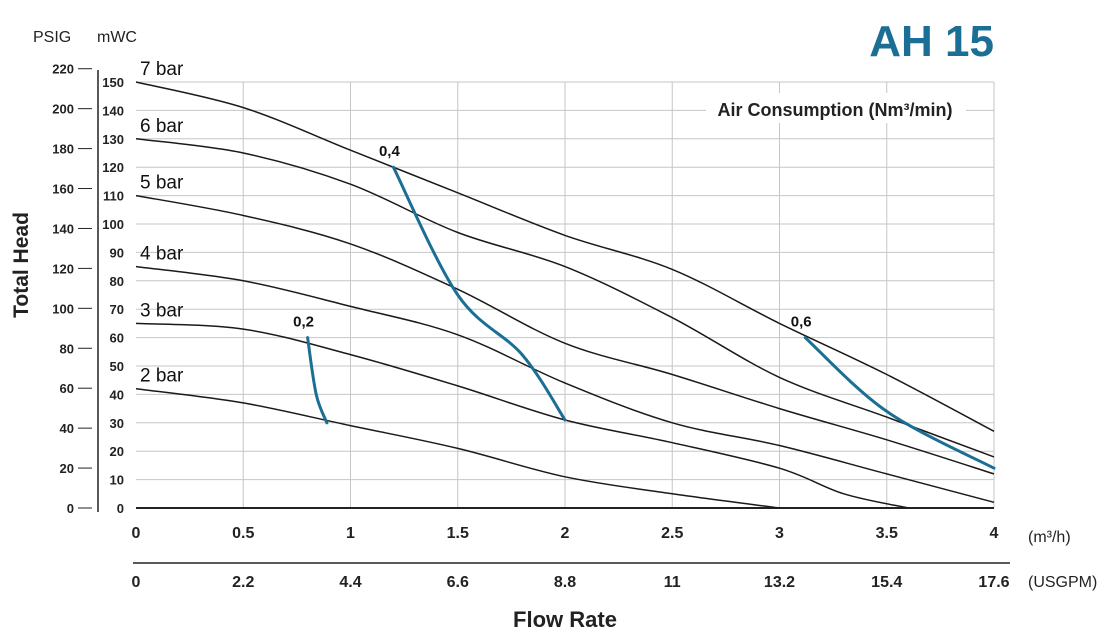 The width and height of the screenshot is (1100, 640). What do you see at coordinates (120, 508) in the screenshot?
I see `mwc-tick-label: 0` at bounding box center [120, 508].